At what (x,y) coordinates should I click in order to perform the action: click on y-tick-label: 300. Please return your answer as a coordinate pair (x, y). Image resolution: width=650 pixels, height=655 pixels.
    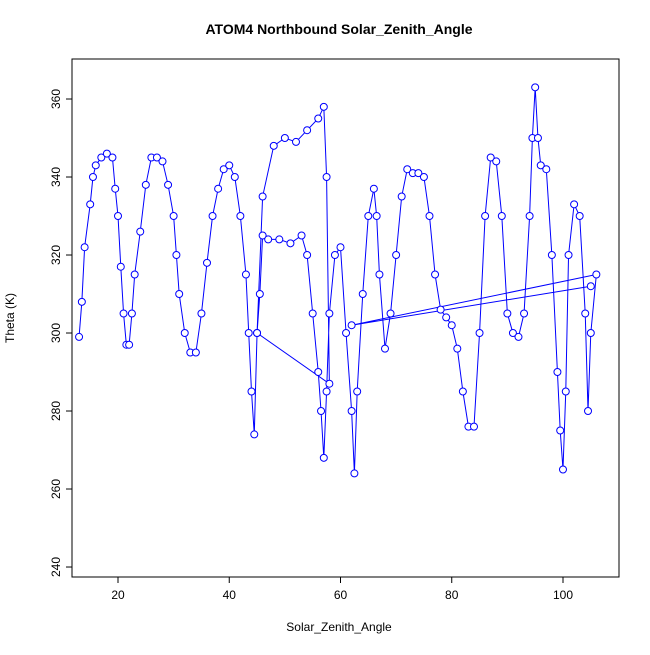
    Looking at the image, I should click on (56, 333).